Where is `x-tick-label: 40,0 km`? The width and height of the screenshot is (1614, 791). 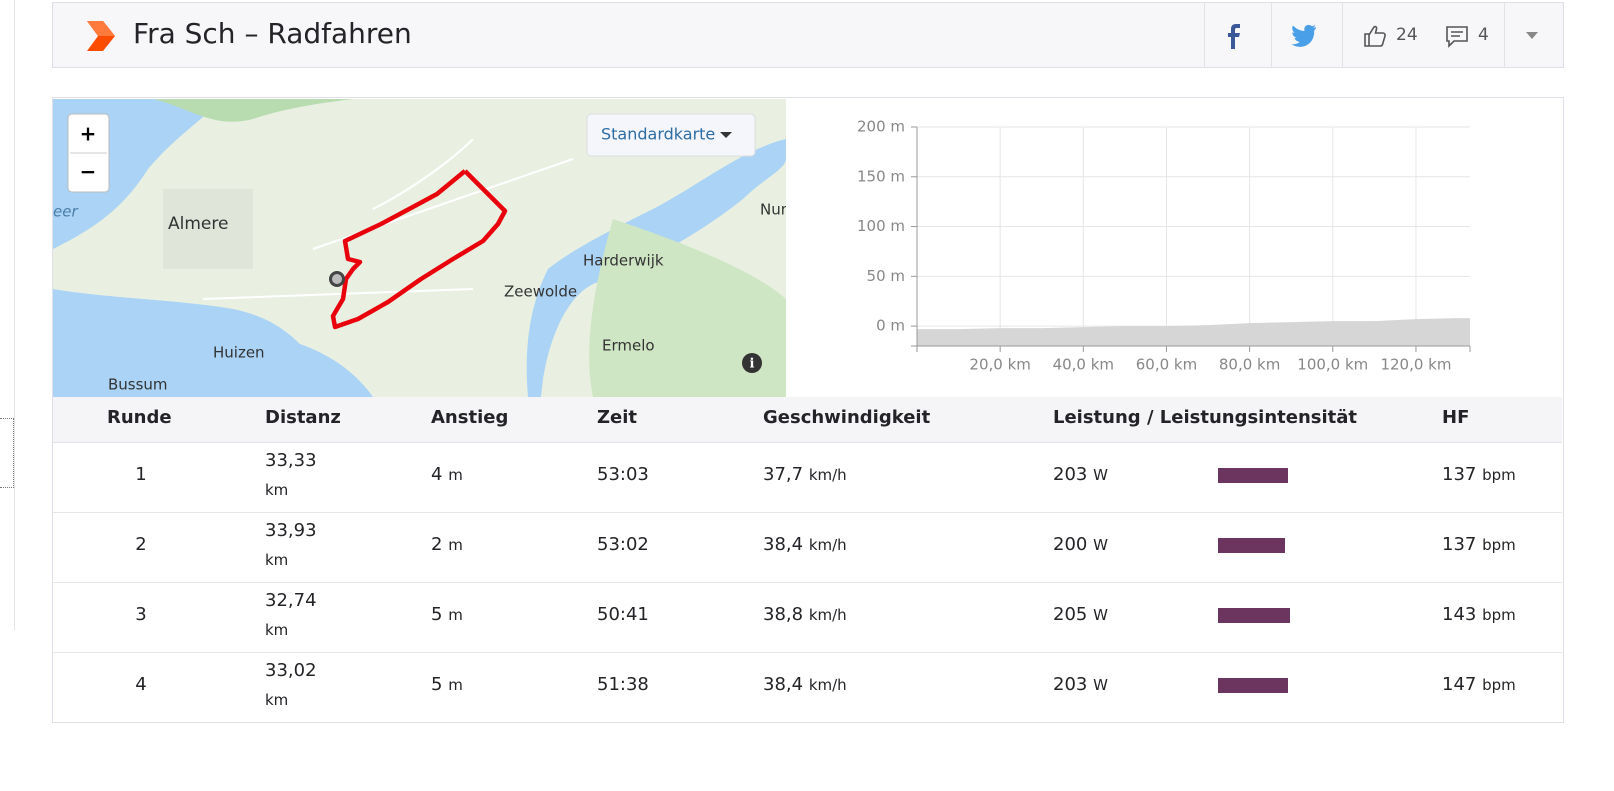 x-tick-label: 40,0 km is located at coordinates (1083, 365).